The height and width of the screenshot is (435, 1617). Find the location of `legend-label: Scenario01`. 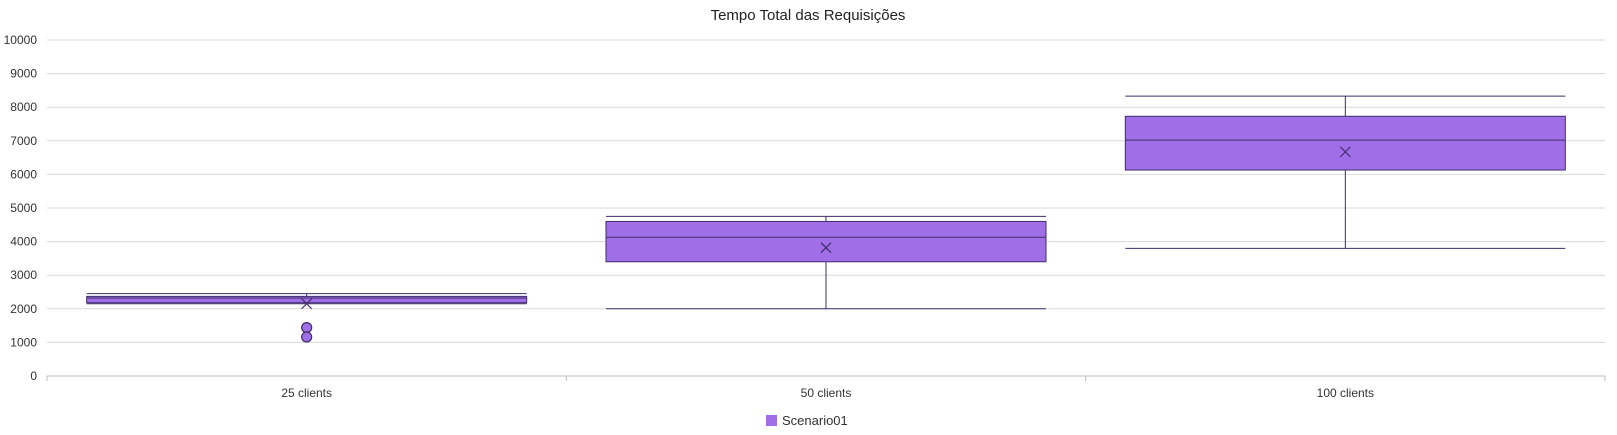

legend-label: Scenario01 is located at coordinates (815, 420).